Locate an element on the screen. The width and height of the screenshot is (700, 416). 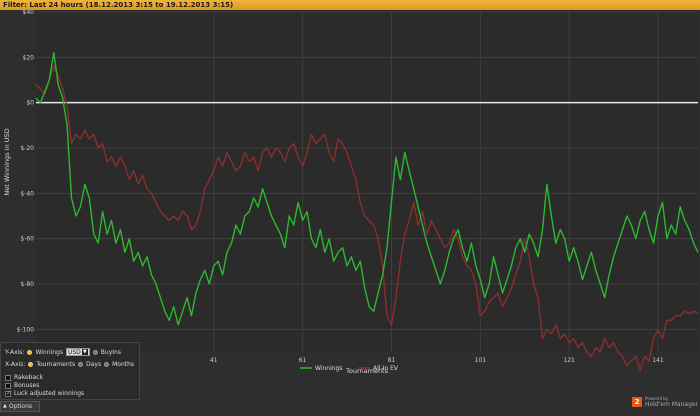
x-tick-label: 141 is located at coordinates (658, 360).